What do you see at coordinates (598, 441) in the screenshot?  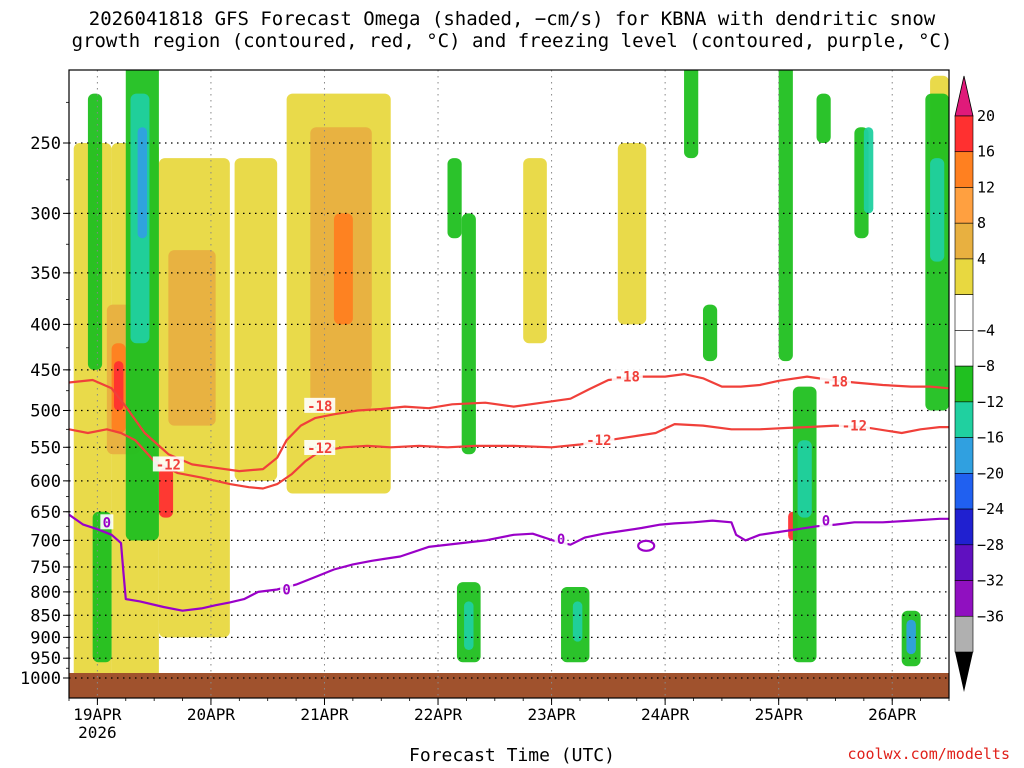 I see `contour-label--12-2: -12` at bounding box center [598, 441].